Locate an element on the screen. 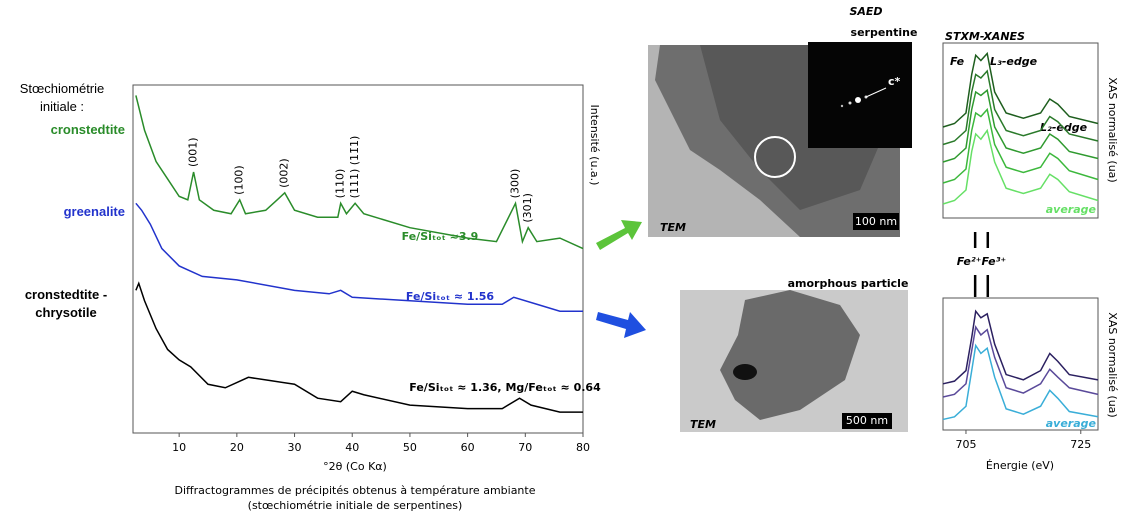 This screenshot has height=515, width=1122. series-name: cronstedtite is located at coordinates (87, 129).